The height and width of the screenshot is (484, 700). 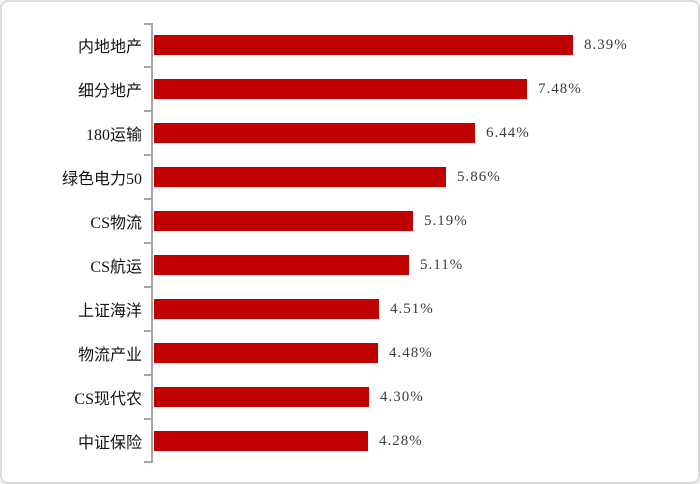 What do you see at coordinates (401, 440) in the screenshot?
I see `value-label: 4.28%` at bounding box center [401, 440].